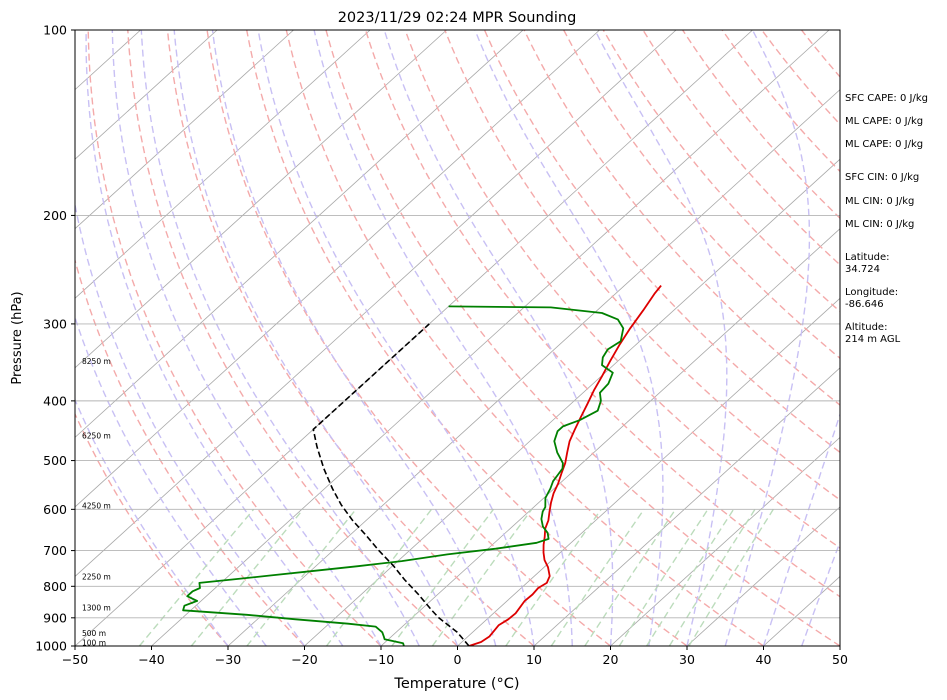  What do you see at coordinates (611, 659) in the screenshot?
I see `x-tick-label: 20` at bounding box center [611, 659].